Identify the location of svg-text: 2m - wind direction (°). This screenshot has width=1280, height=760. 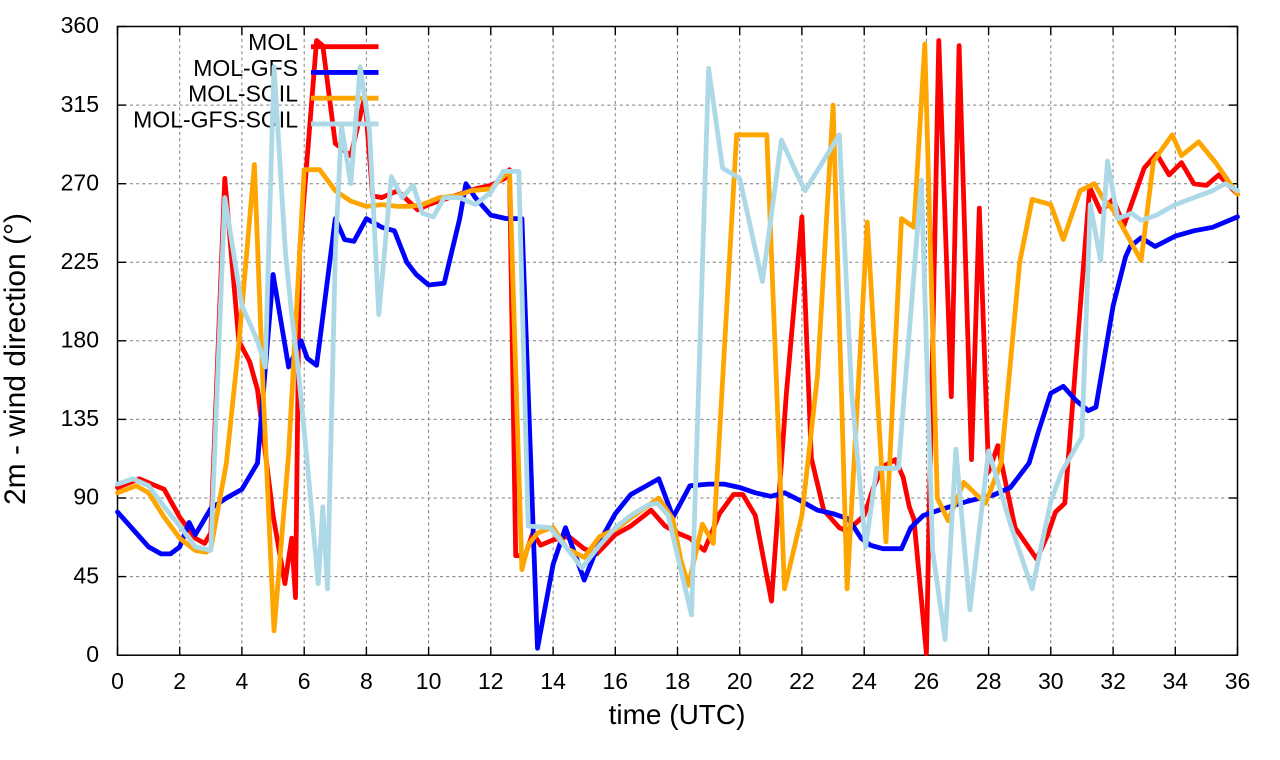
(16, 359).